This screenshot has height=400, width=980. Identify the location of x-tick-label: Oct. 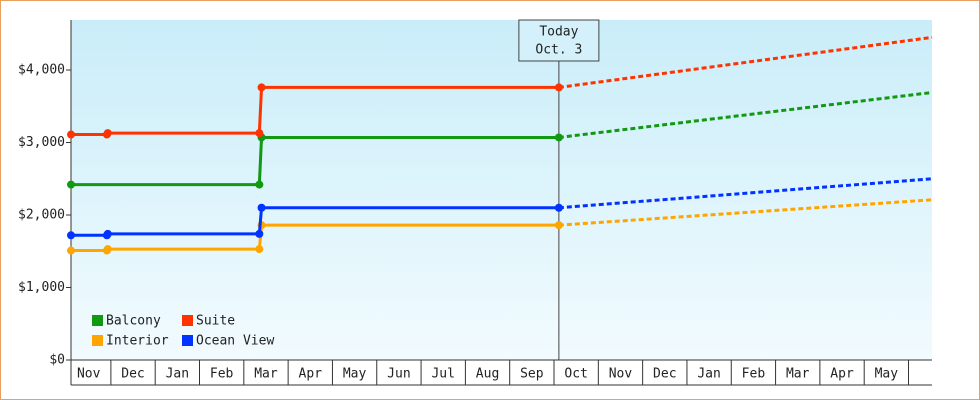
(575, 374).